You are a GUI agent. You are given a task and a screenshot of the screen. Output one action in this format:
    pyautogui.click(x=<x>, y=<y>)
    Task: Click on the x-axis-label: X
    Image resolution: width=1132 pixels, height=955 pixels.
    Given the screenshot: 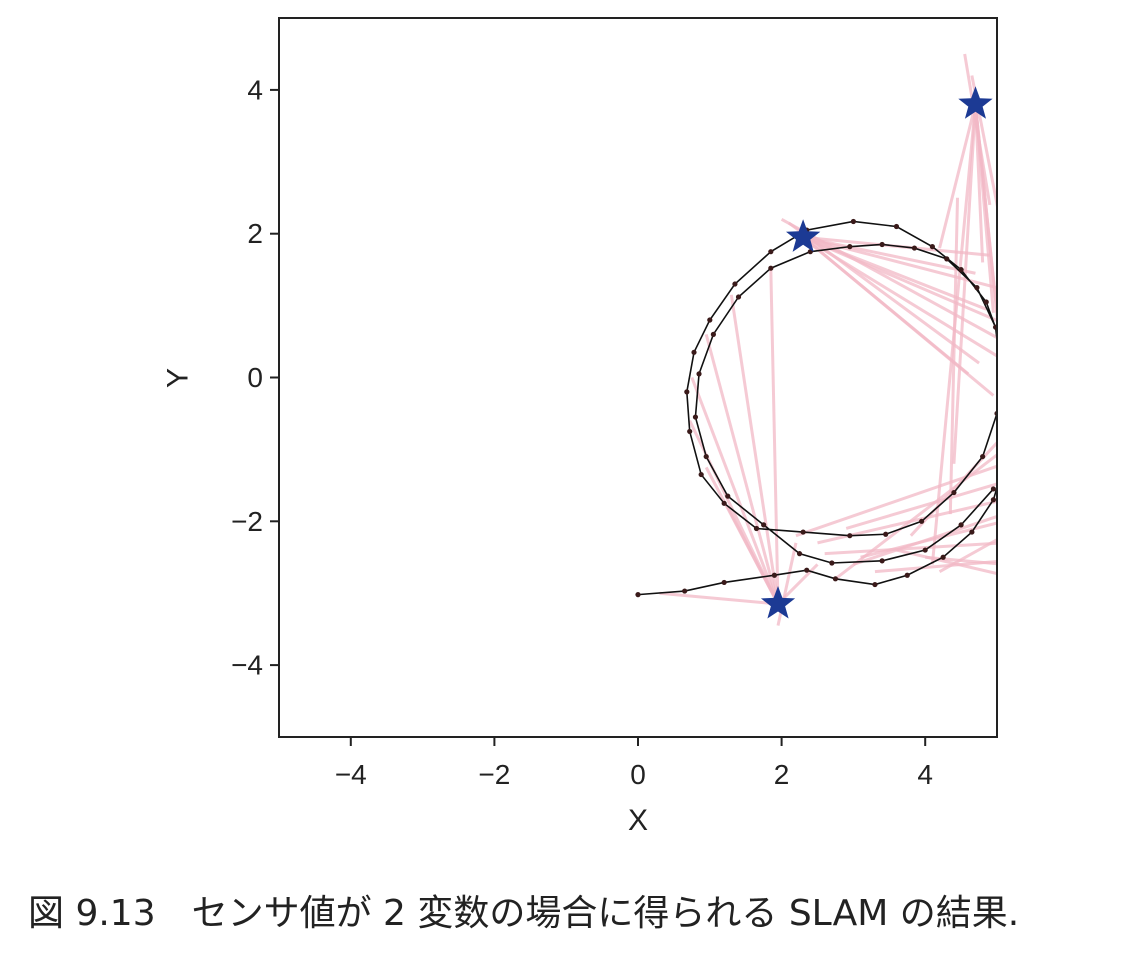 What is the action you would take?
    pyautogui.click(x=638, y=820)
    